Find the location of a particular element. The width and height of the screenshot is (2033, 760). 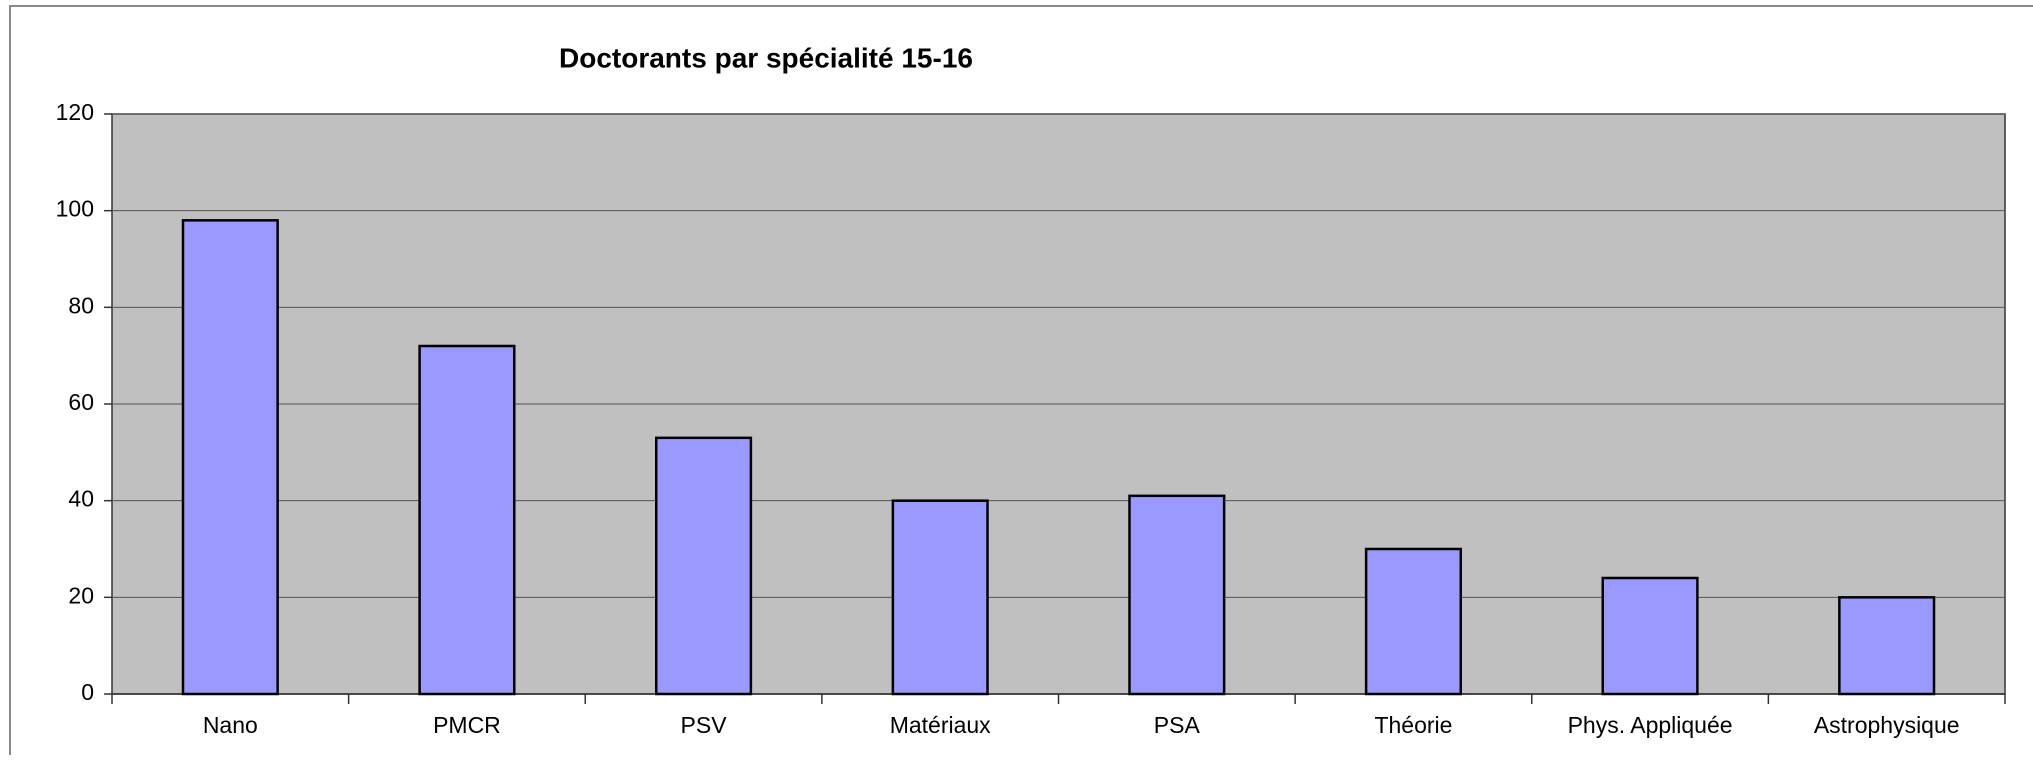

x-tick-label: Théorie is located at coordinates (1413, 725).